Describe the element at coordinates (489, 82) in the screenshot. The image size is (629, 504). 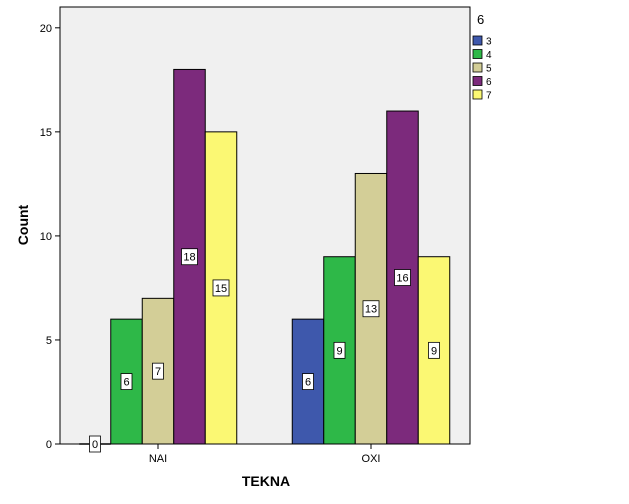
I see `legend-label: 6` at that location.